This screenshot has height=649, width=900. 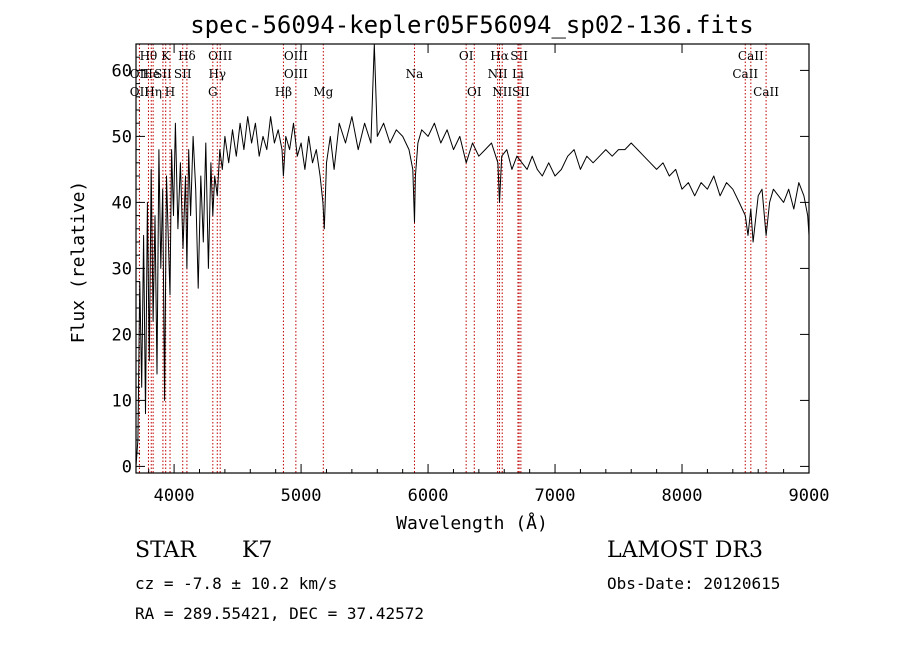 I want to click on line-label-6: SII, so click(x=163, y=74).